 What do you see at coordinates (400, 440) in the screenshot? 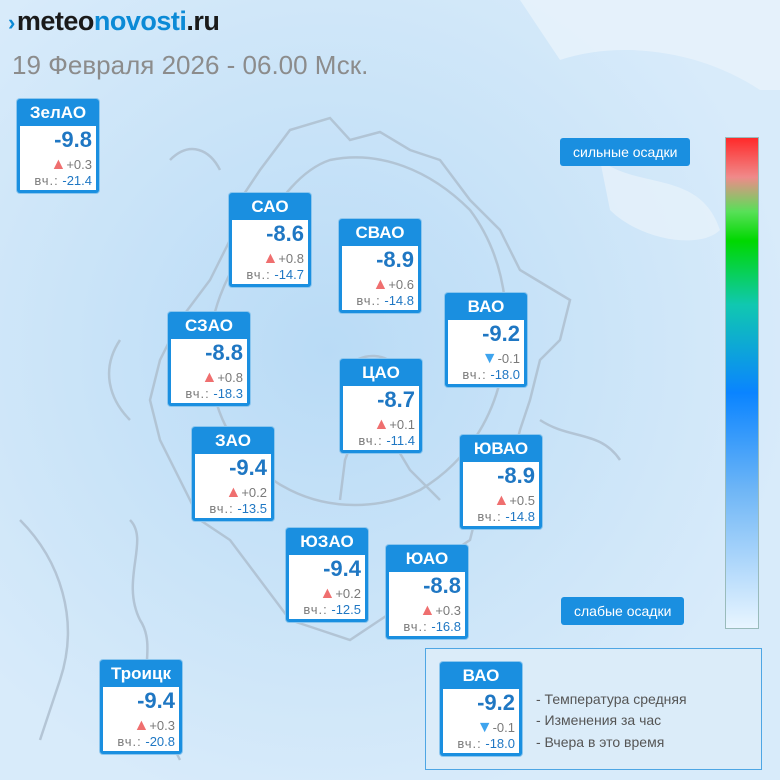
I see `yesterday-temperature: -11.4` at bounding box center [400, 440].